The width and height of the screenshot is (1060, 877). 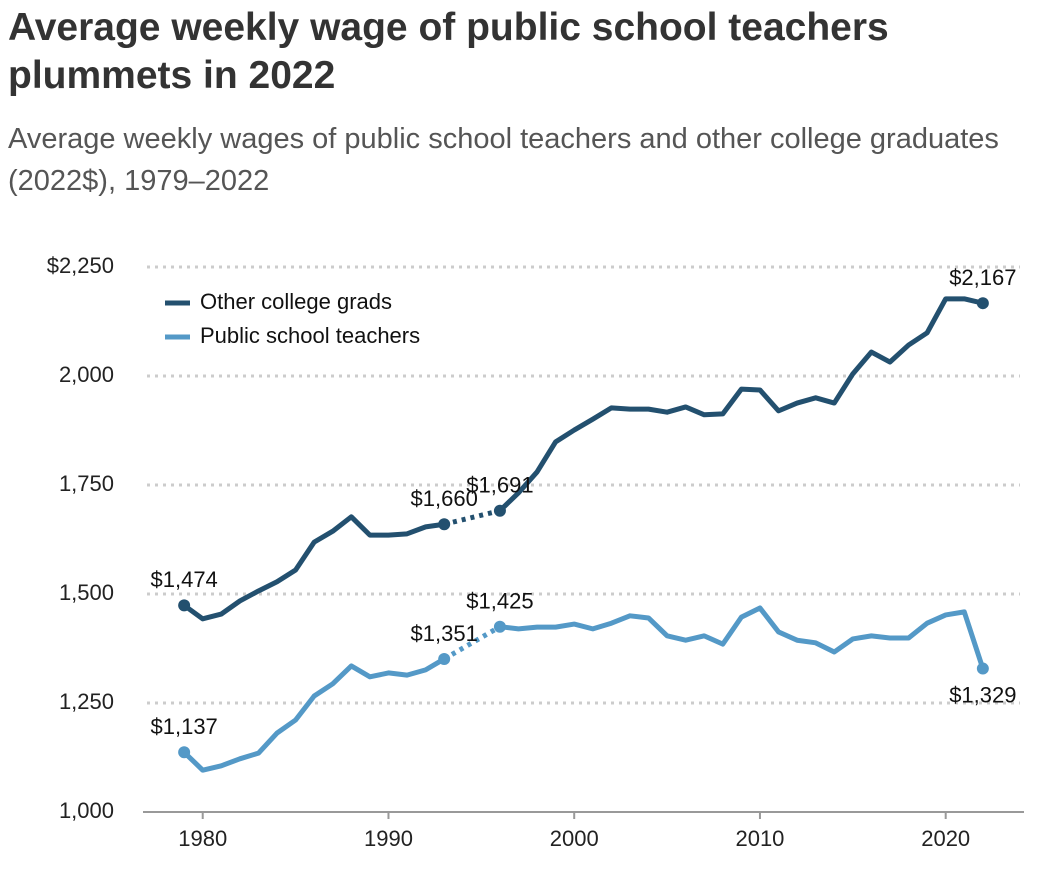 What do you see at coordinates (945, 838) in the screenshot?
I see `x-tick-label: 2020` at bounding box center [945, 838].